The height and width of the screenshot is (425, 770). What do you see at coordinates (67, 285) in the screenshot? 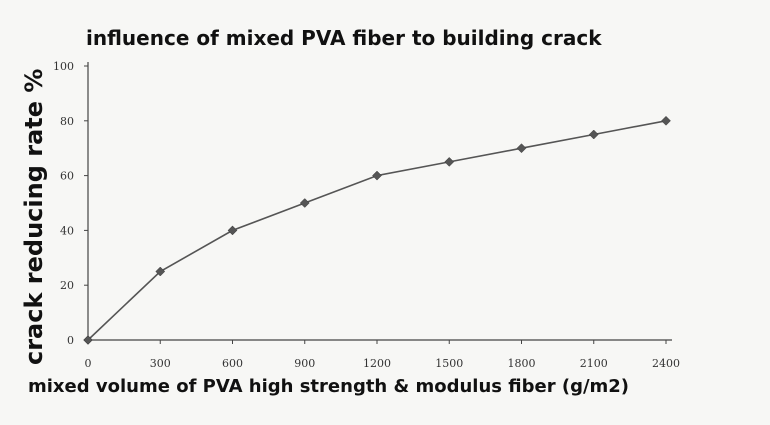
I see `y-tick-label: 20` at bounding box center [67, 285].